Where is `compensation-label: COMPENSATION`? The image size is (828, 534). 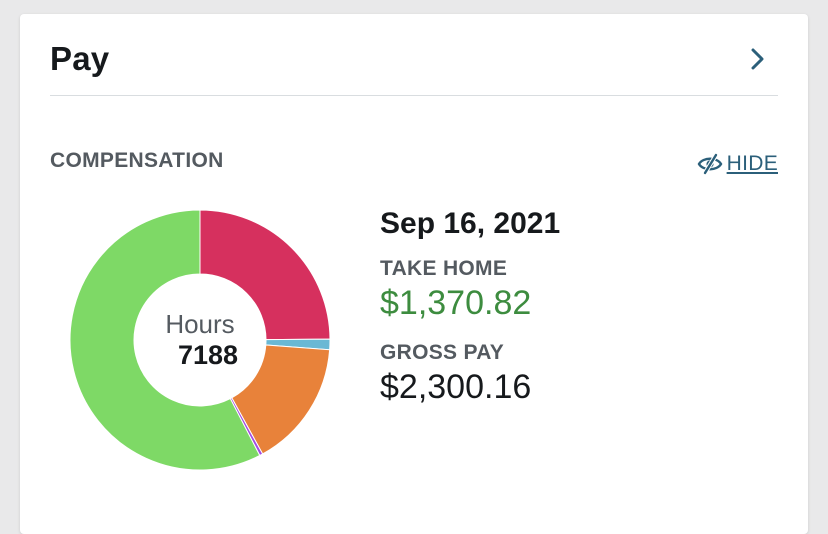
compensation-label: COMPENSATION is located at coordinates (137, 160).